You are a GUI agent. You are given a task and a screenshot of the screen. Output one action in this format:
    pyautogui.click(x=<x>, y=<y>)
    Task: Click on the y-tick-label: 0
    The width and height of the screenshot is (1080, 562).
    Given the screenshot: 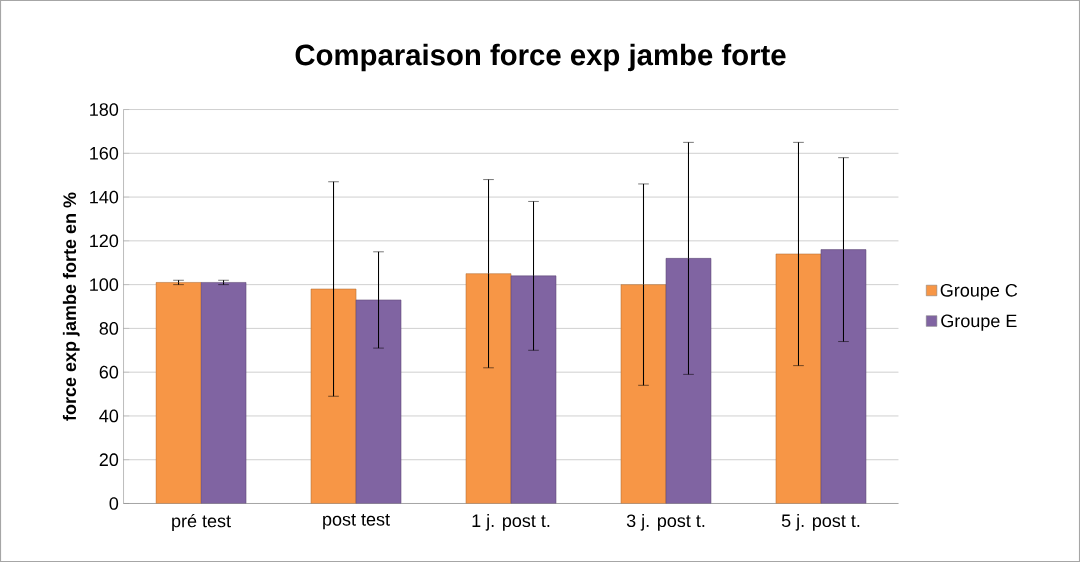 What is the action you would take?
    pyautogui.click(x=114, y=503)
    